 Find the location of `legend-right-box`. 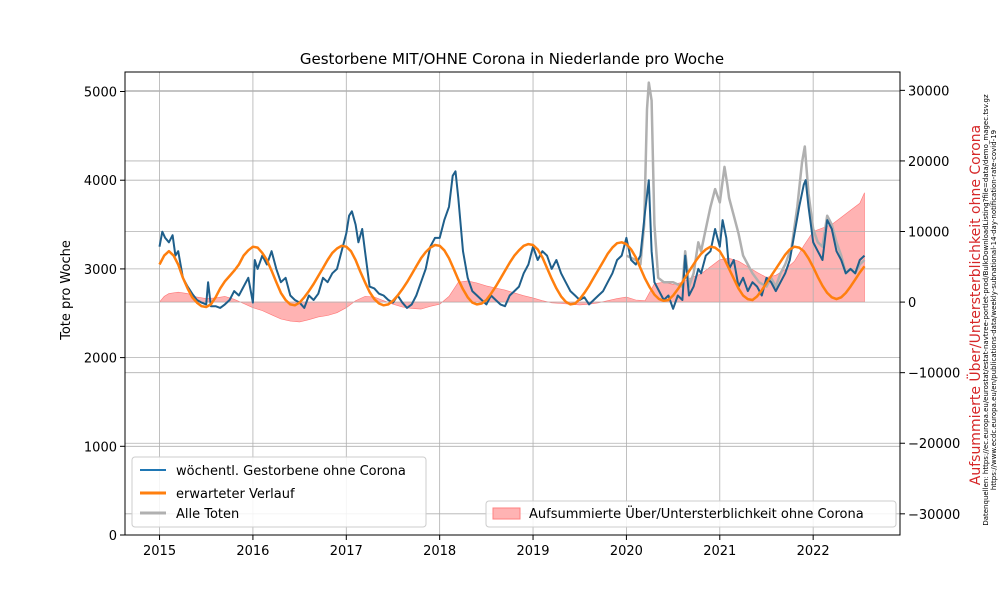

legend-right-box is located at coordinates (691, 514).